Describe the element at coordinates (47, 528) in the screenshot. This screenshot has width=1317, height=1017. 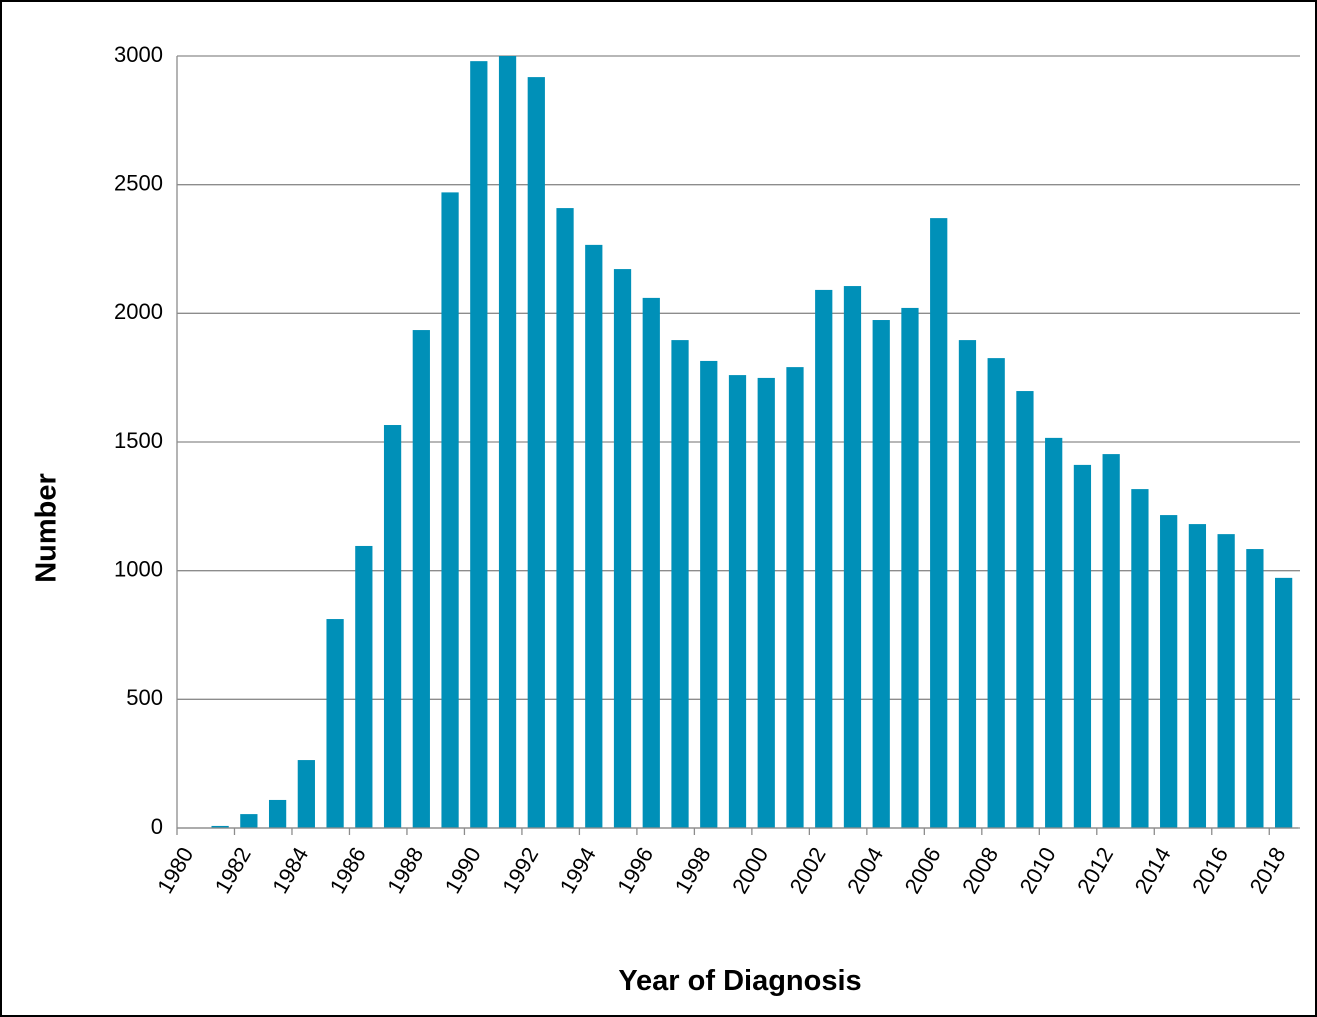
I see `y-axis-label: Number` at that location.